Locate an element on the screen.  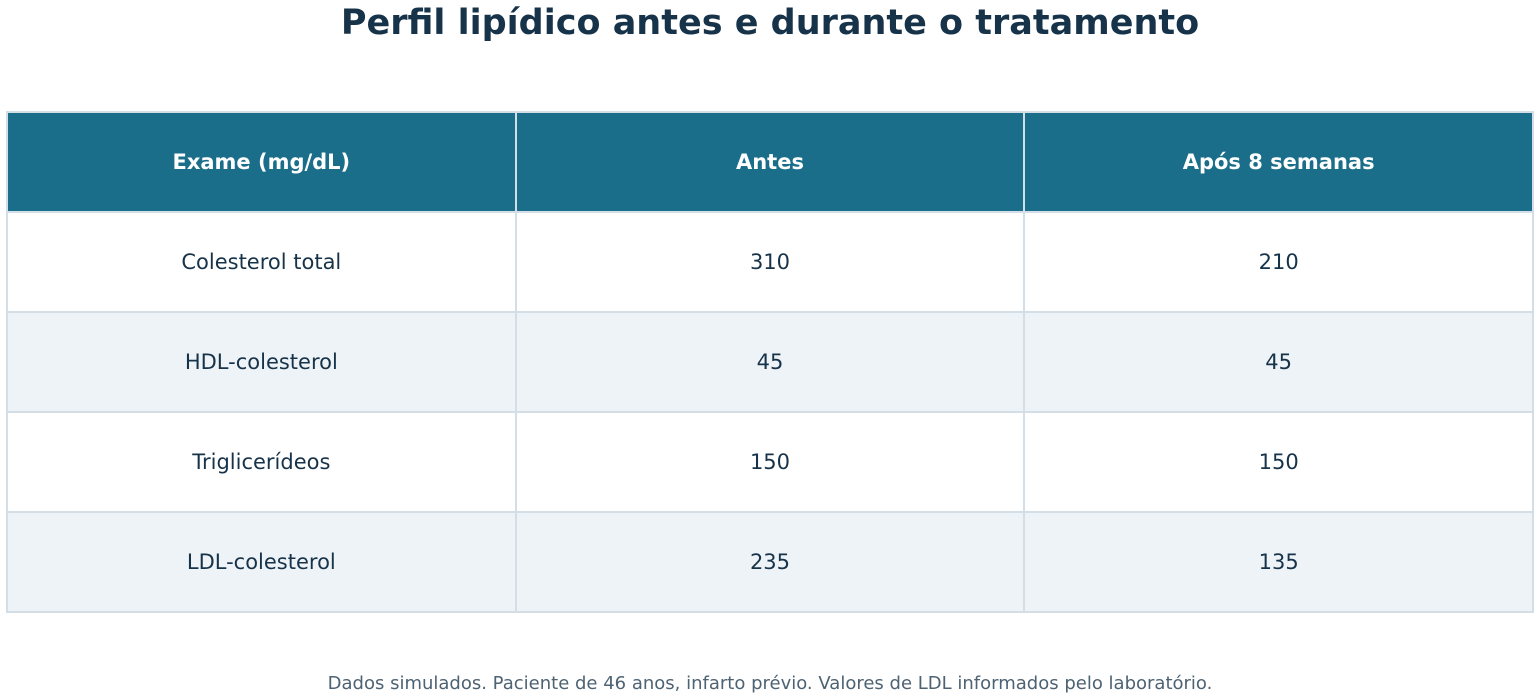
table-row: Triglicerídeos 150 150 is located at coordinates (770, 462).